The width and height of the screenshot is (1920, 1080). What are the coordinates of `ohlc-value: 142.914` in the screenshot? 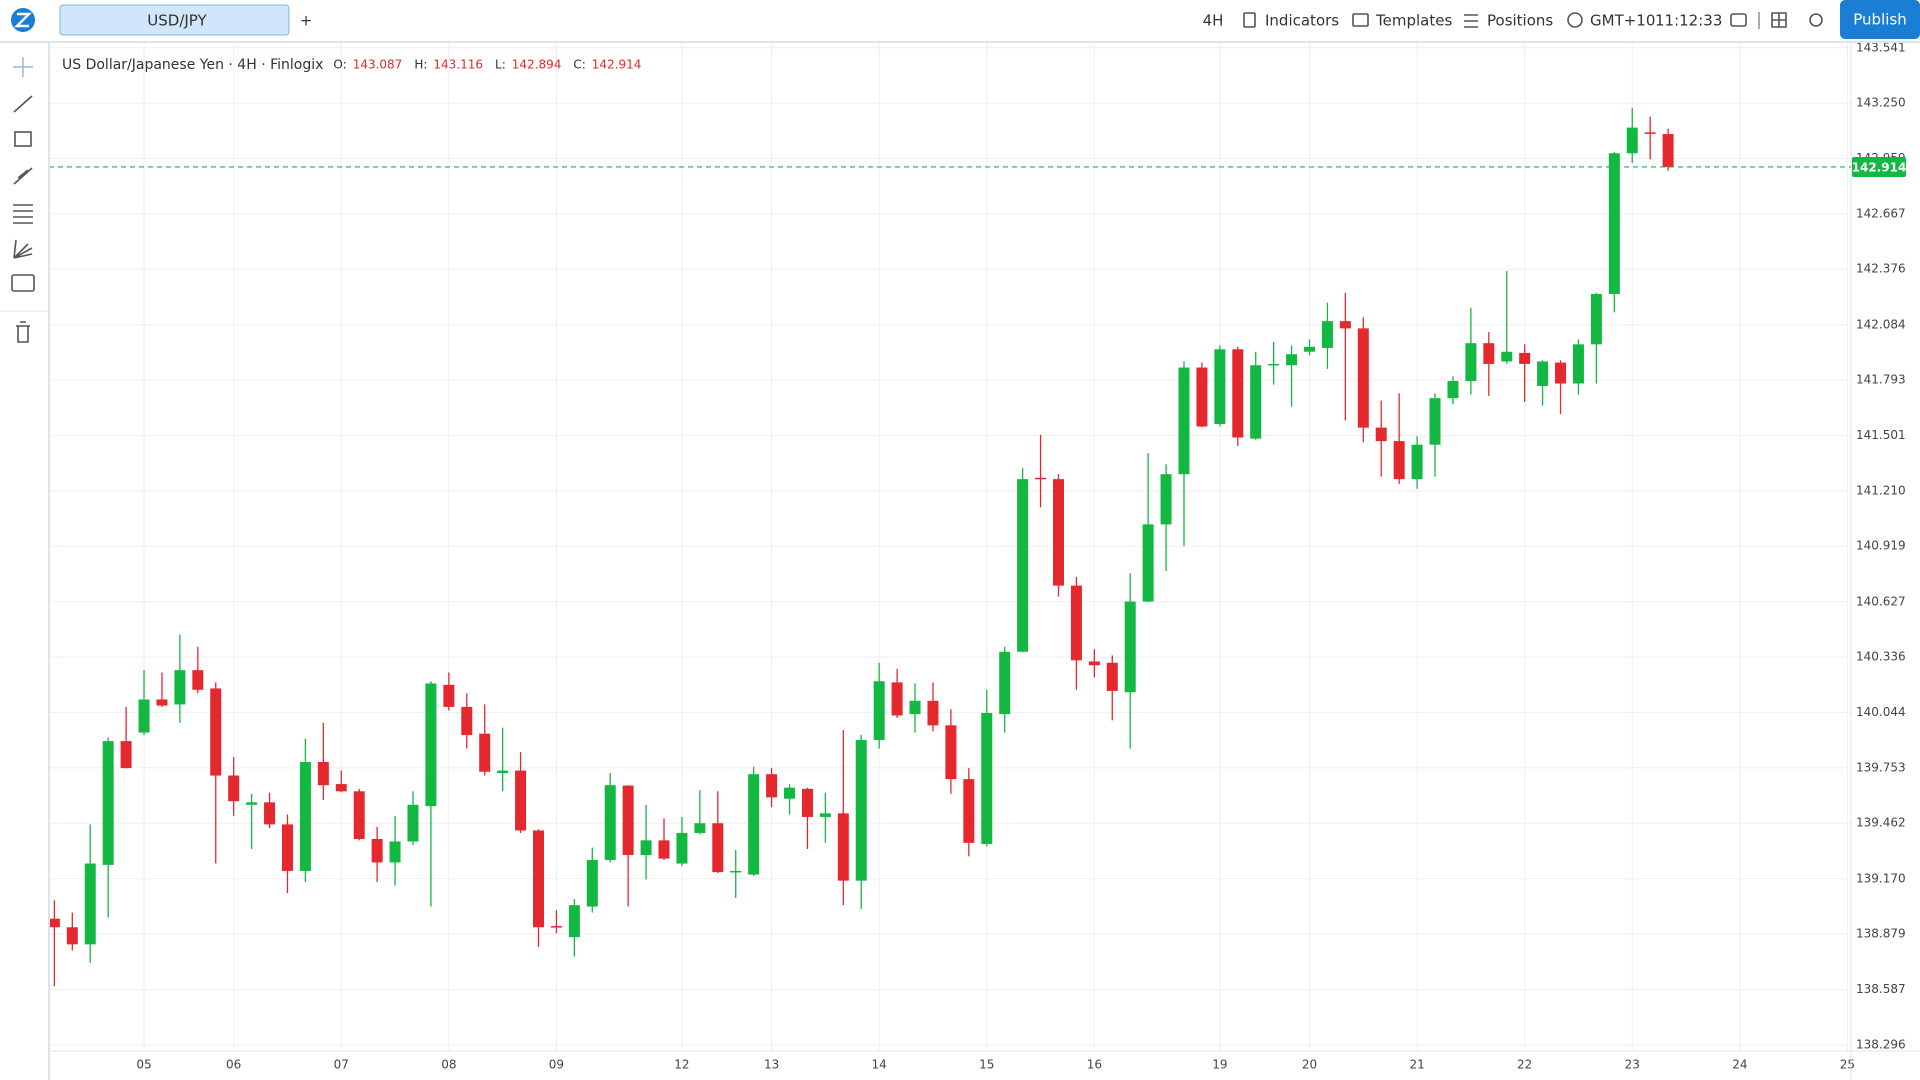 It's located at (617, 65).